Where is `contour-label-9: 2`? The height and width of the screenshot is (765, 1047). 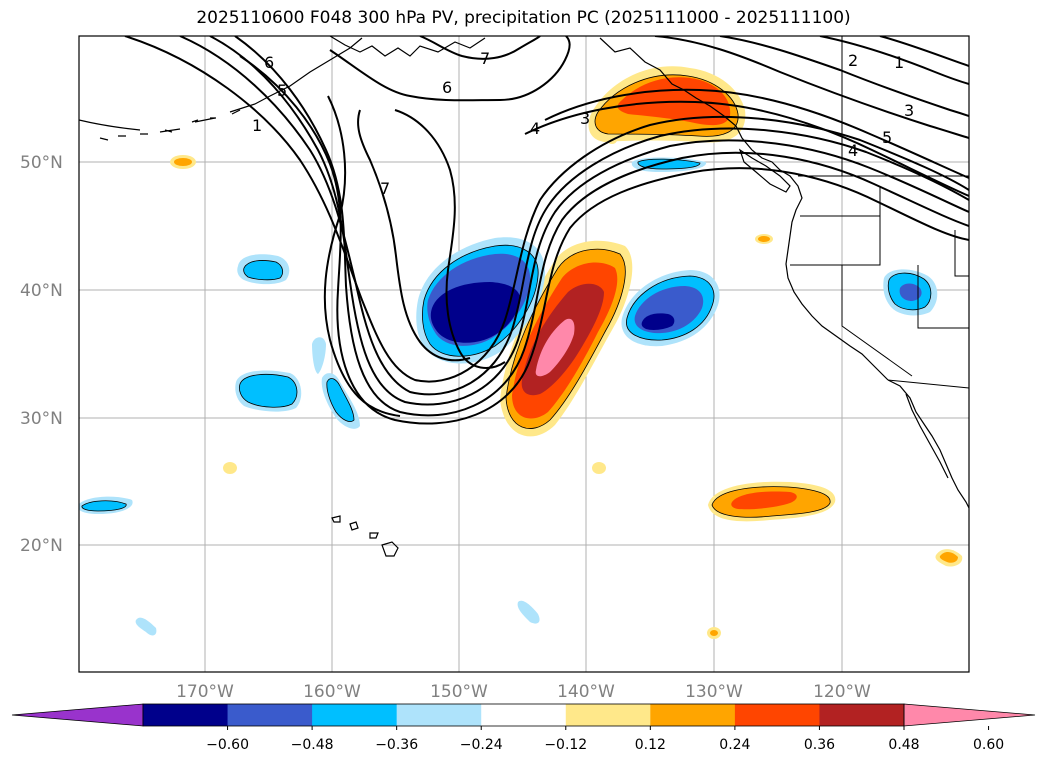
contour-label-9: 2 is located at coordinates (853, 60).